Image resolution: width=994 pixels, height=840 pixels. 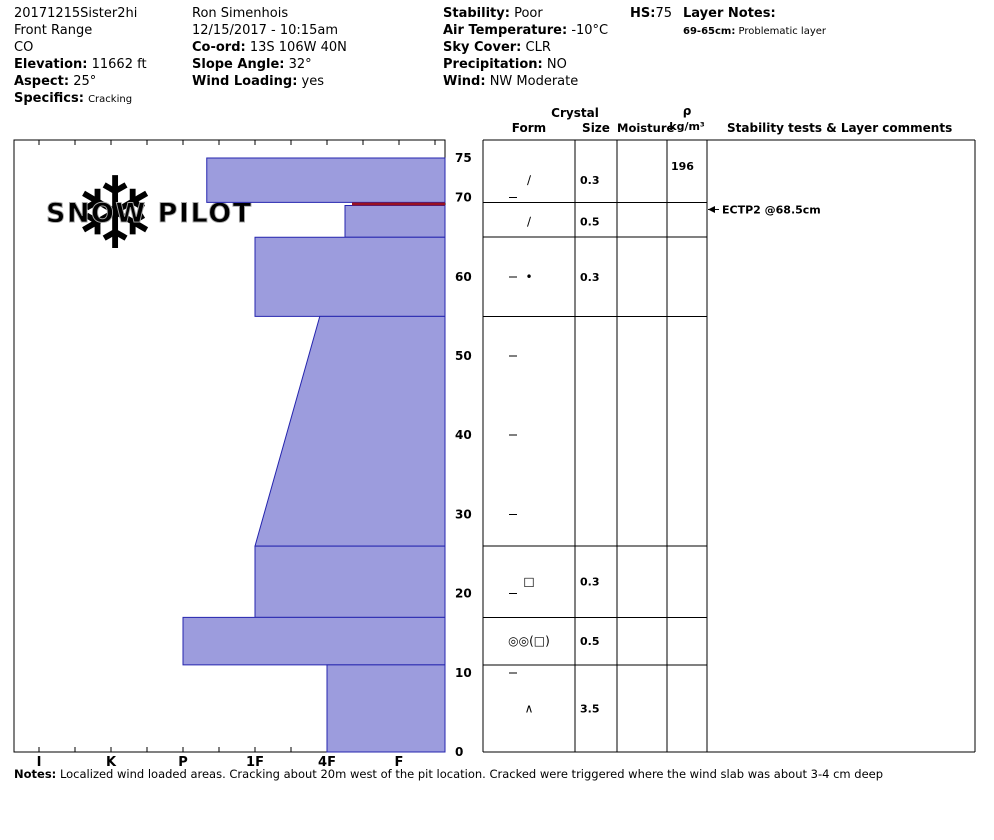 What do you see at coordinates (534, 81) in the screenshot?
I see `wind-value: NW Moderate` at bounding box center [534, 81].